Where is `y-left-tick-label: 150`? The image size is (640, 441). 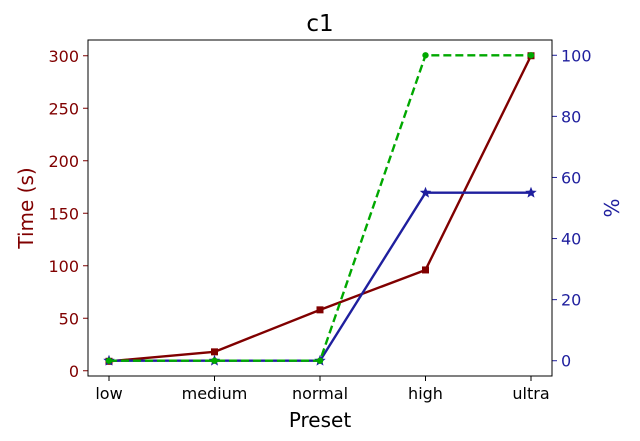
y-left-tick-label: 150 is located at coordinates (63, 213).